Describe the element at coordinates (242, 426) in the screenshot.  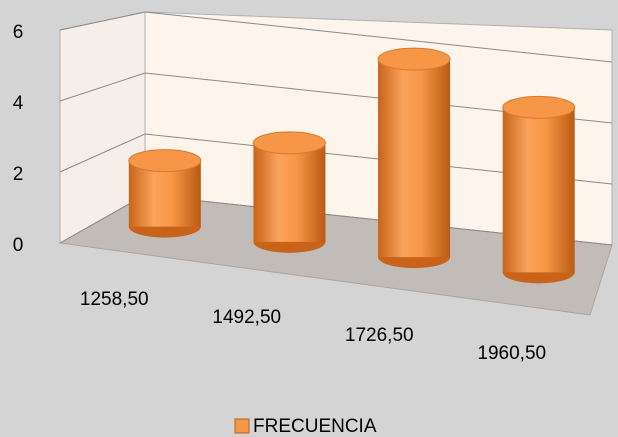
I see `legend-swatch` at that location.